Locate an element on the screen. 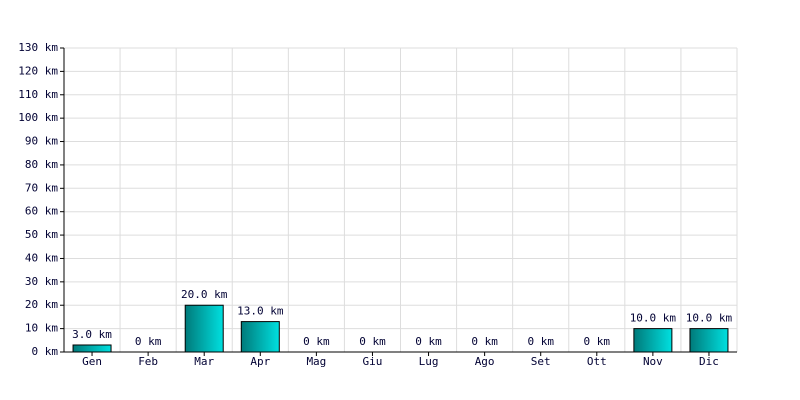 This screenshot has width=800, height=400. y-tick-label: 110 km is located at coordinates (38, 94).